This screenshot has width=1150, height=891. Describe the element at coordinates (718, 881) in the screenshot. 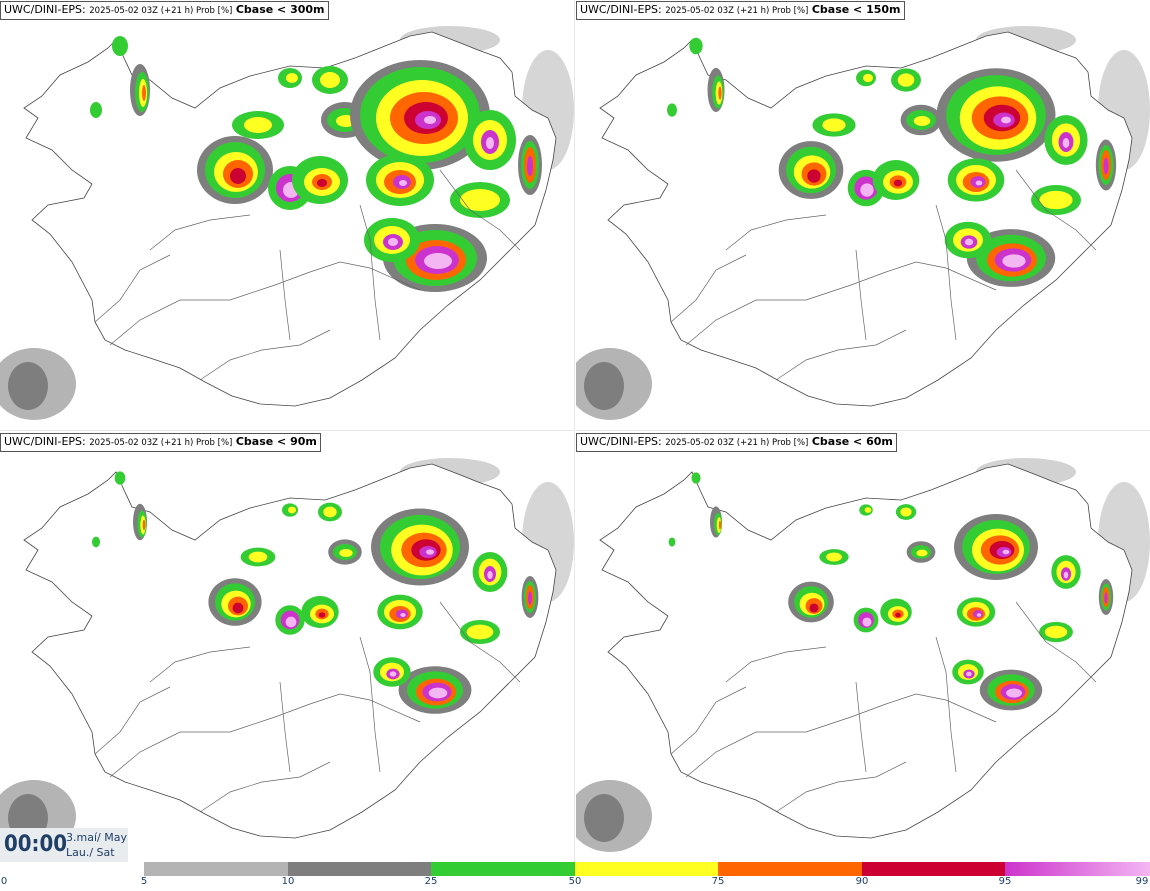

I see `colorbar-label-75: 75` at that location.